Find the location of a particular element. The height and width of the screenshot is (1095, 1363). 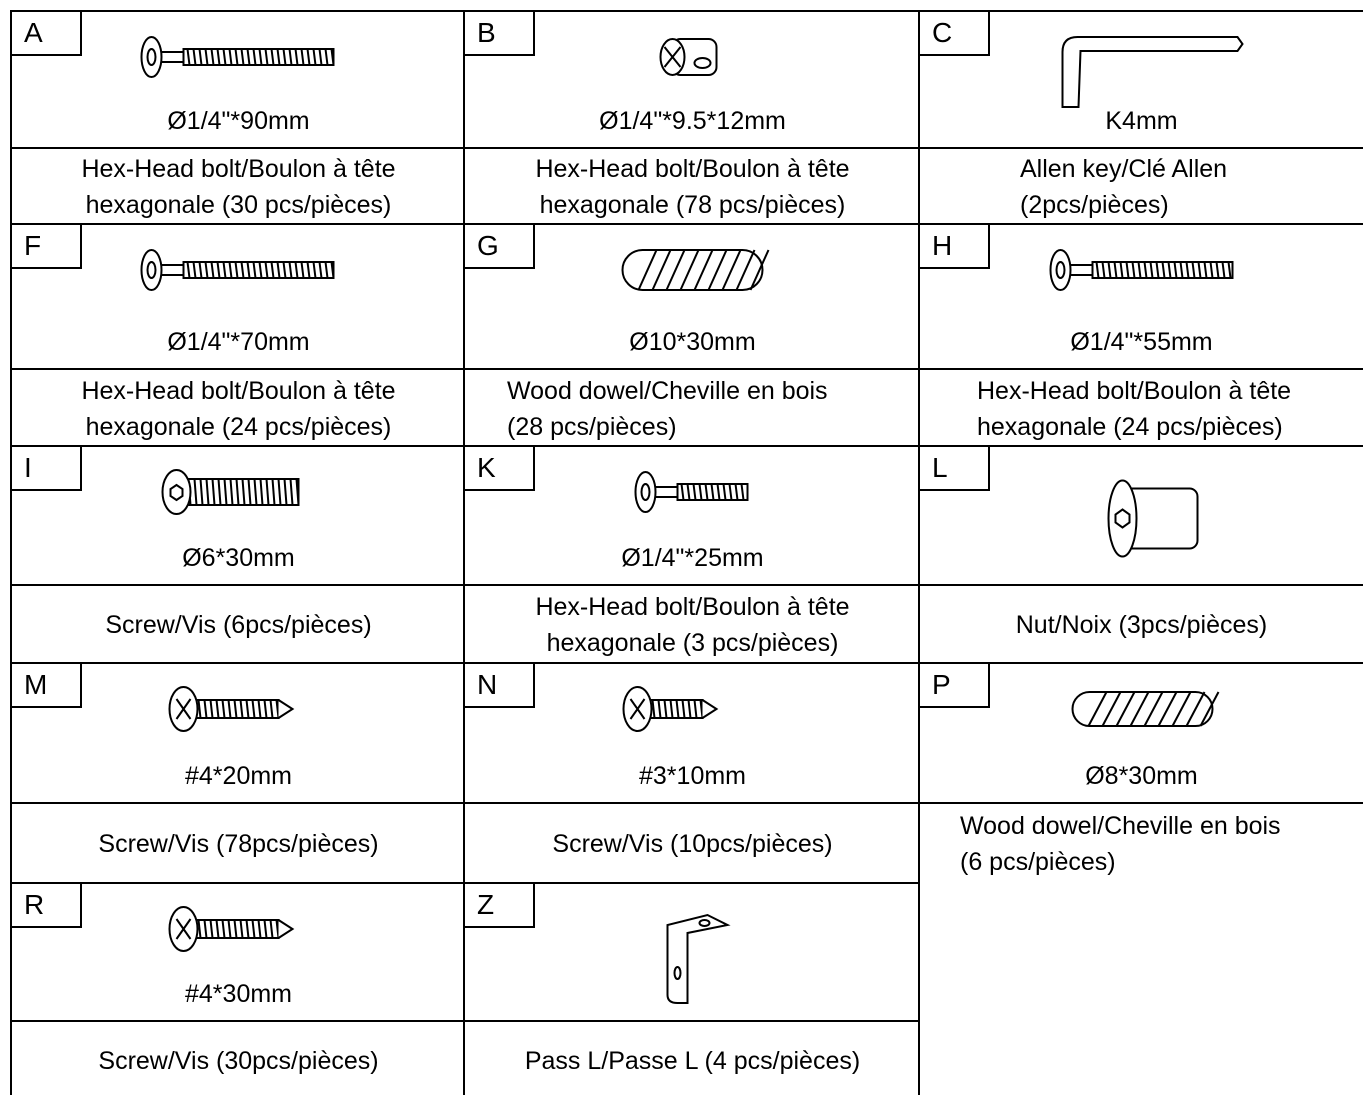

part-letter: I is located at coordinates (47, 469).